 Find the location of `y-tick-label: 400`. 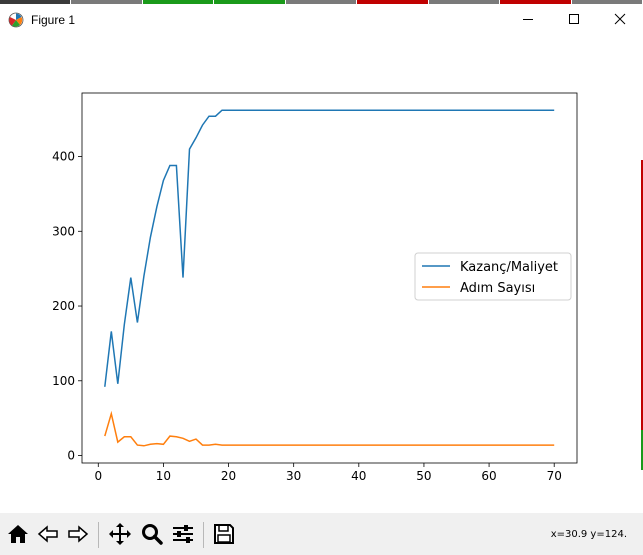

y-tick-label: 400 is located at coordinates (63, 157).